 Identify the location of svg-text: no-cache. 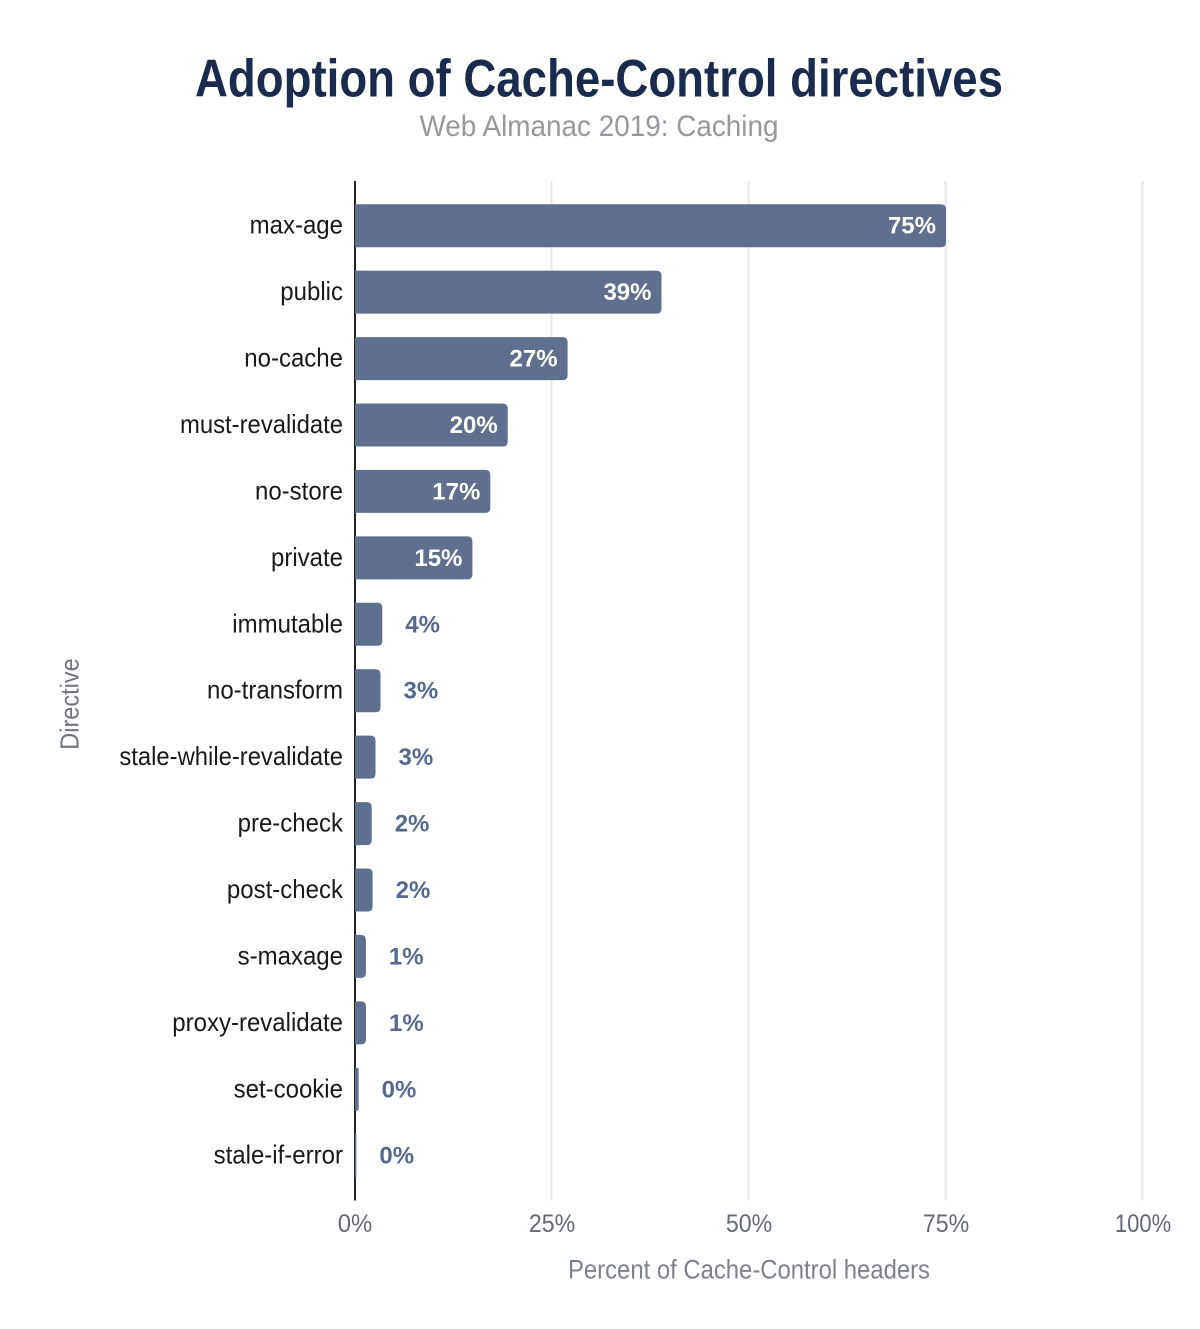
(293, 358).